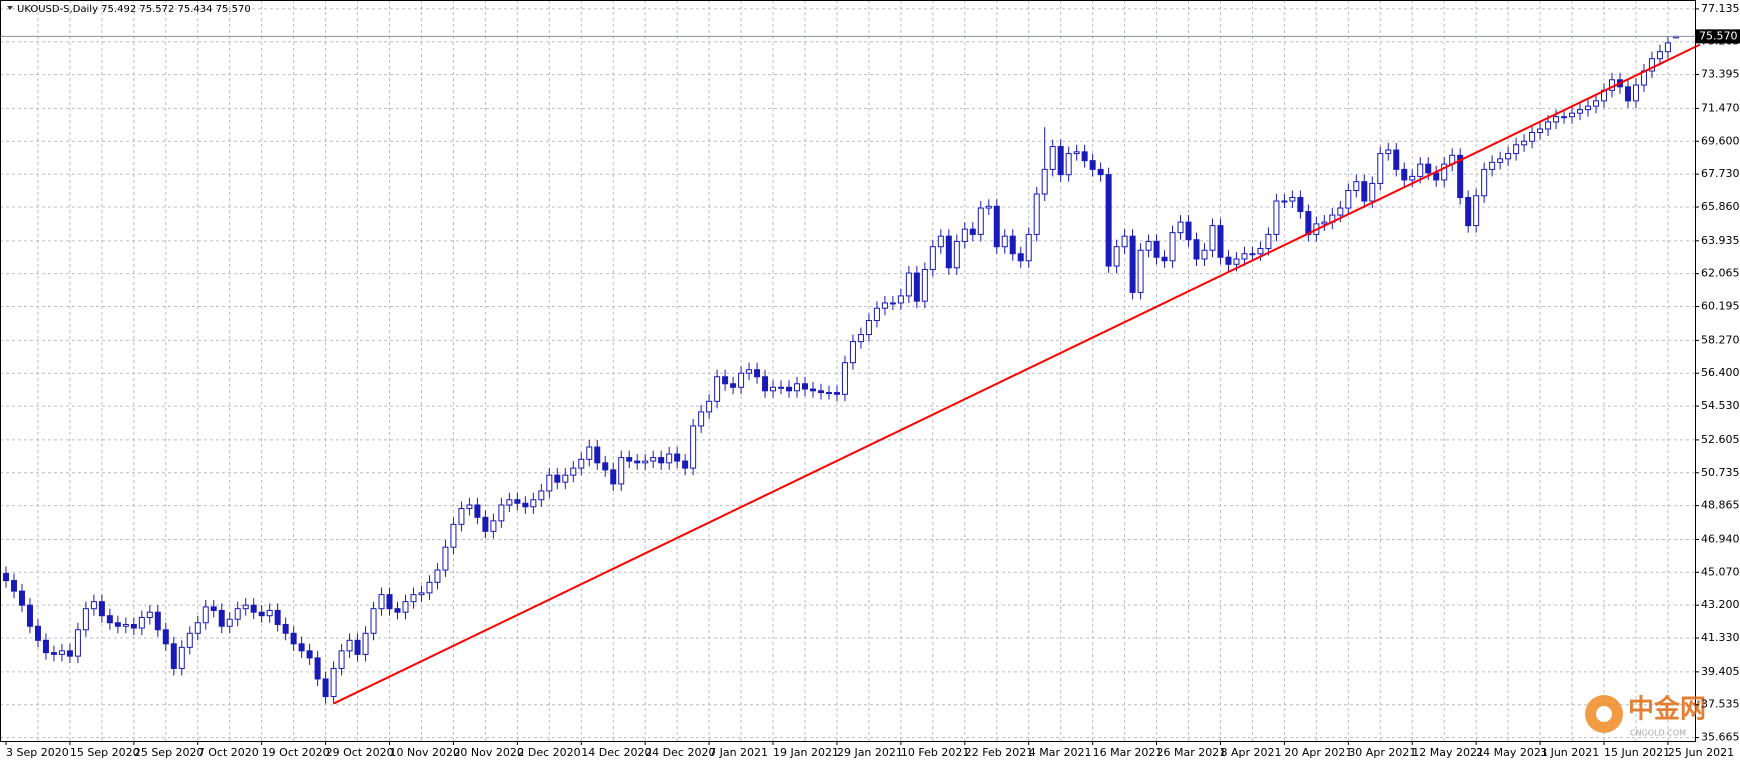  Describe the element at coordinates (1720, 8) in the screenshot. I see `y-tick-label: 77.135` at that location.